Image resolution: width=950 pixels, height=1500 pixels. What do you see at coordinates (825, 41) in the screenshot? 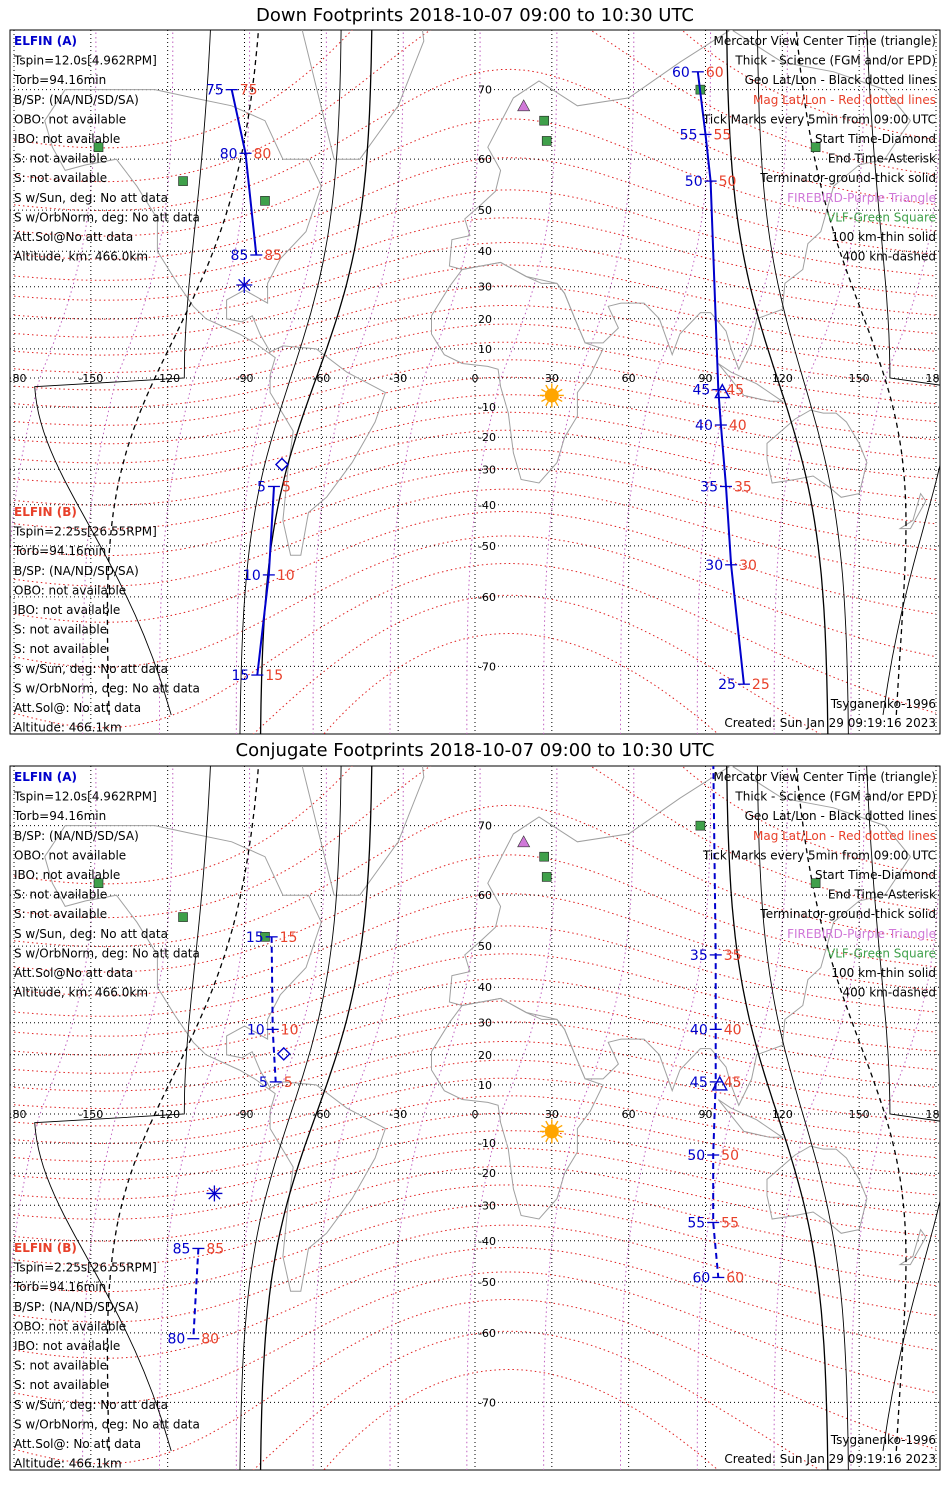
I see `legend-entry: Mercator View Center Time (triangle)` at bounding box center [825, 41].